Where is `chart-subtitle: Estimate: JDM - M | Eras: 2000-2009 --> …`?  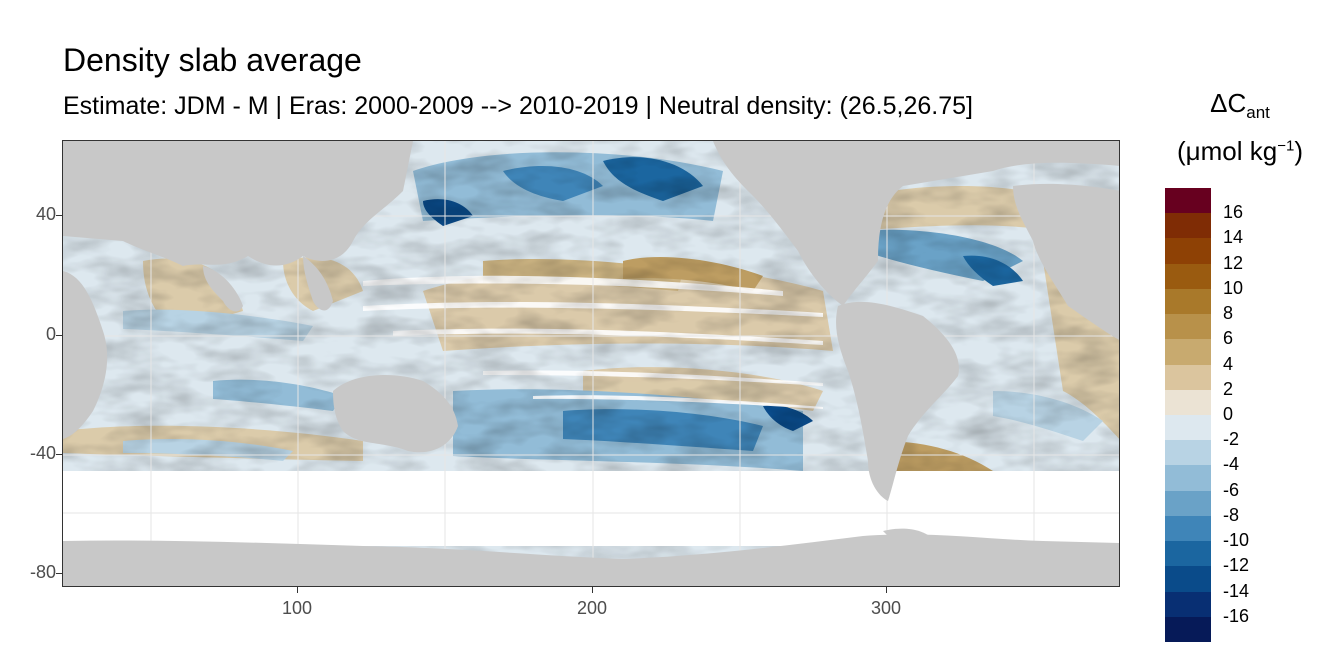 chart-subtitle: Estimate: JDM - M | Eras: 2000-2009 --> … is located at coordinates (518, 106).